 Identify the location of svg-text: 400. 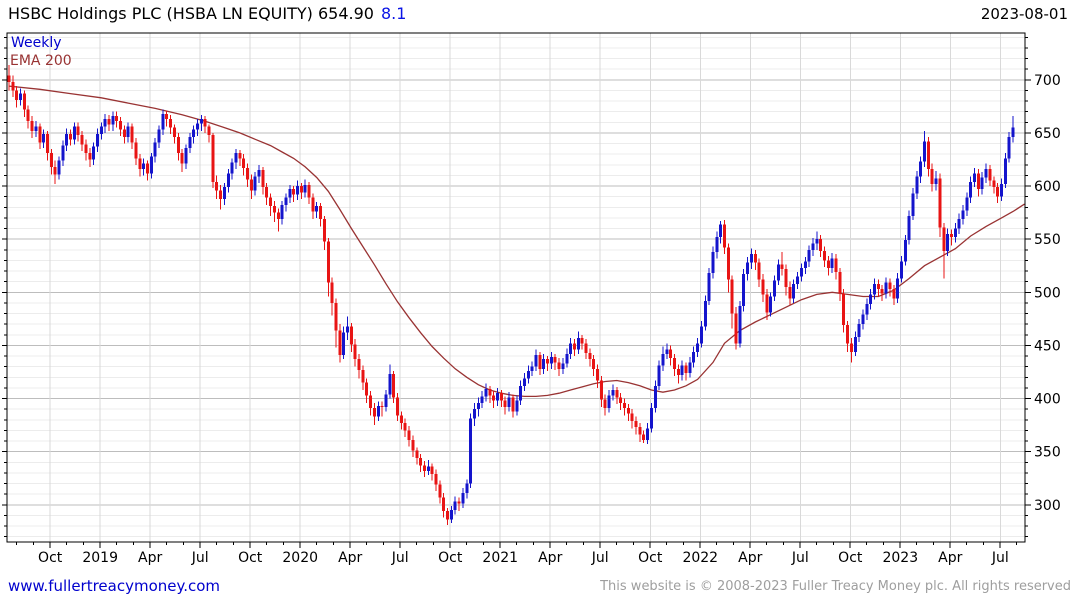
(1047, 400).